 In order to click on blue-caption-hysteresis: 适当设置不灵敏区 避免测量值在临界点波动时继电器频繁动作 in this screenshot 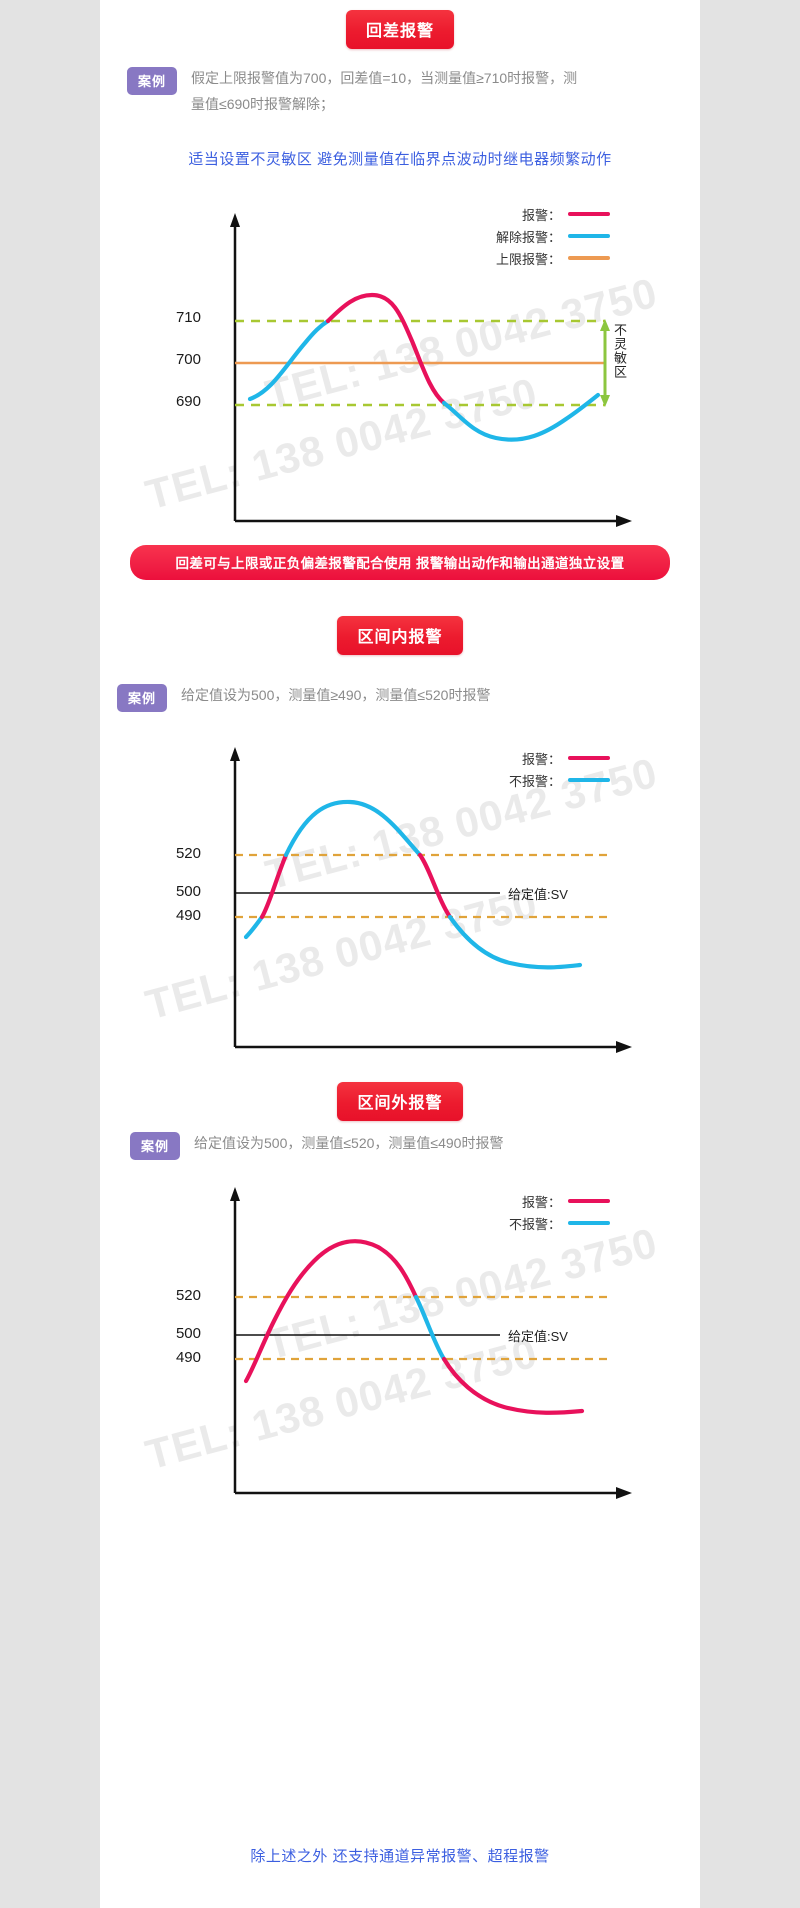, I will do `click(400, 159)`.